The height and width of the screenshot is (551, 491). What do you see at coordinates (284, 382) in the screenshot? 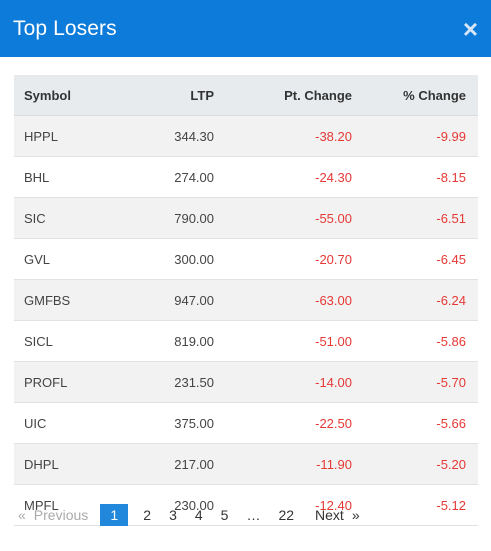
I see `pt-change-cell: -14.00` at bounding box center [284, 382].